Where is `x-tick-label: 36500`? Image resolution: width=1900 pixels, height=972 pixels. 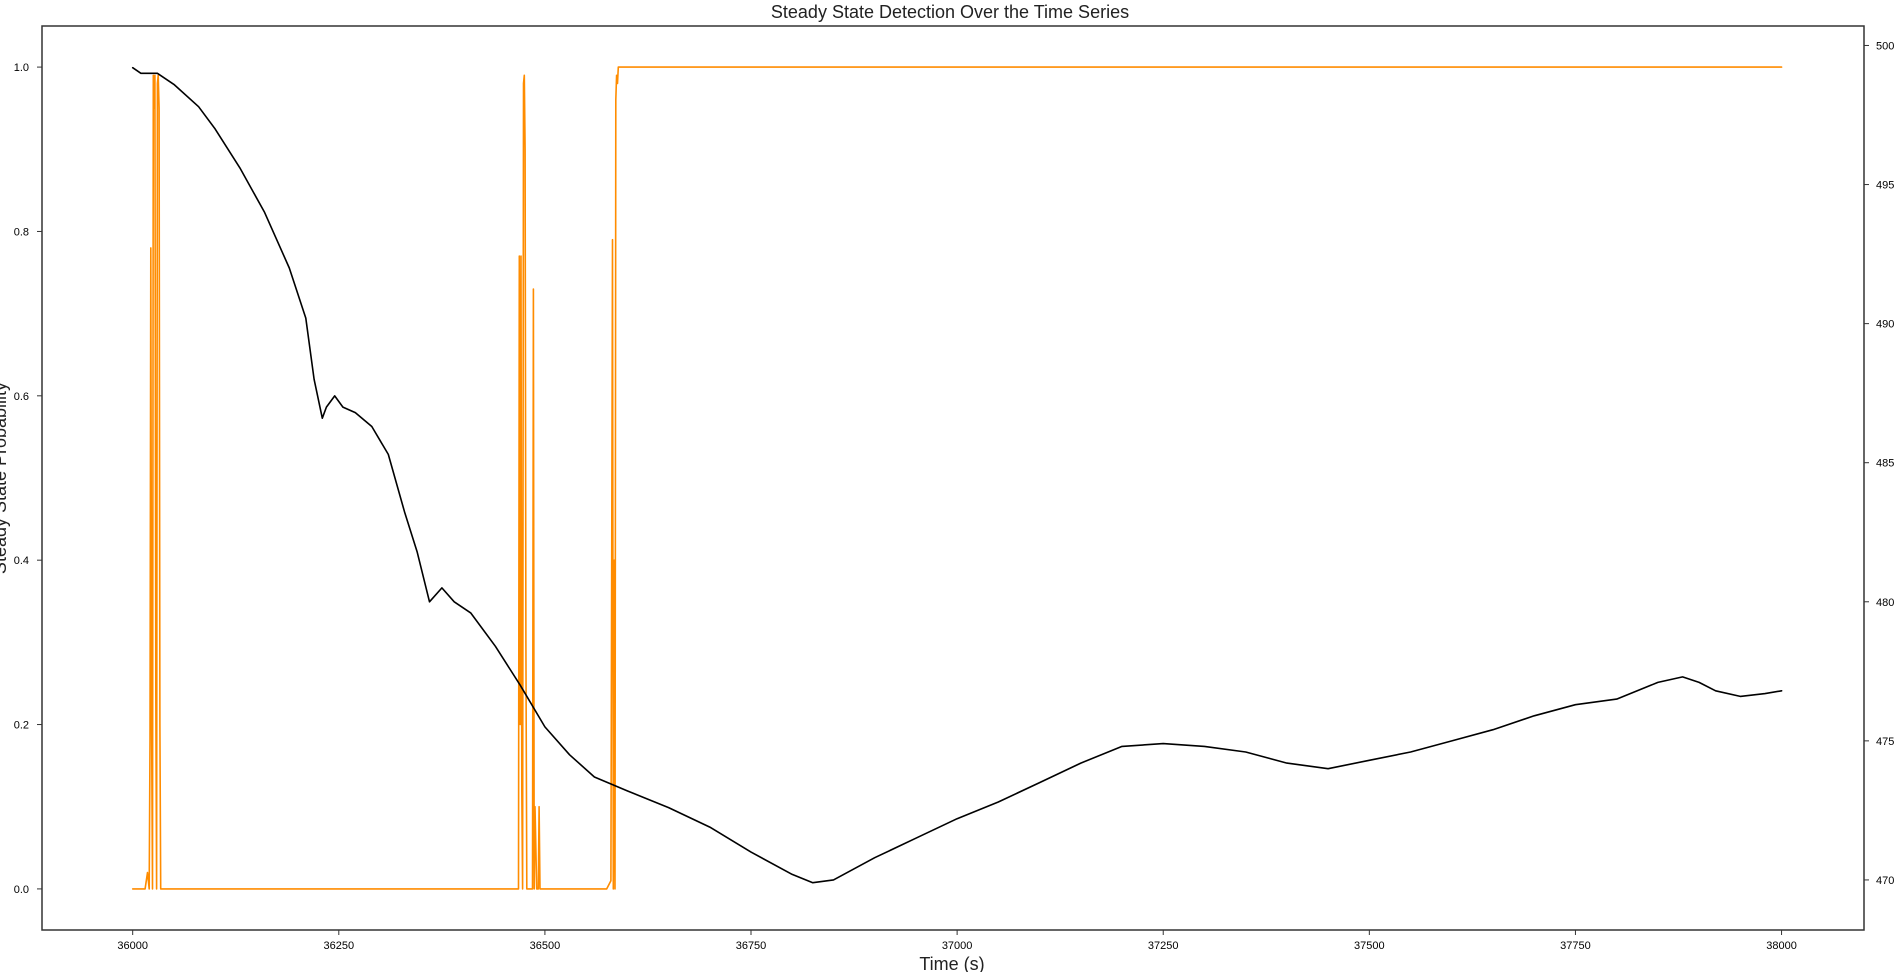 x-tick-label: 36500 is located at coordinates (545, 946).